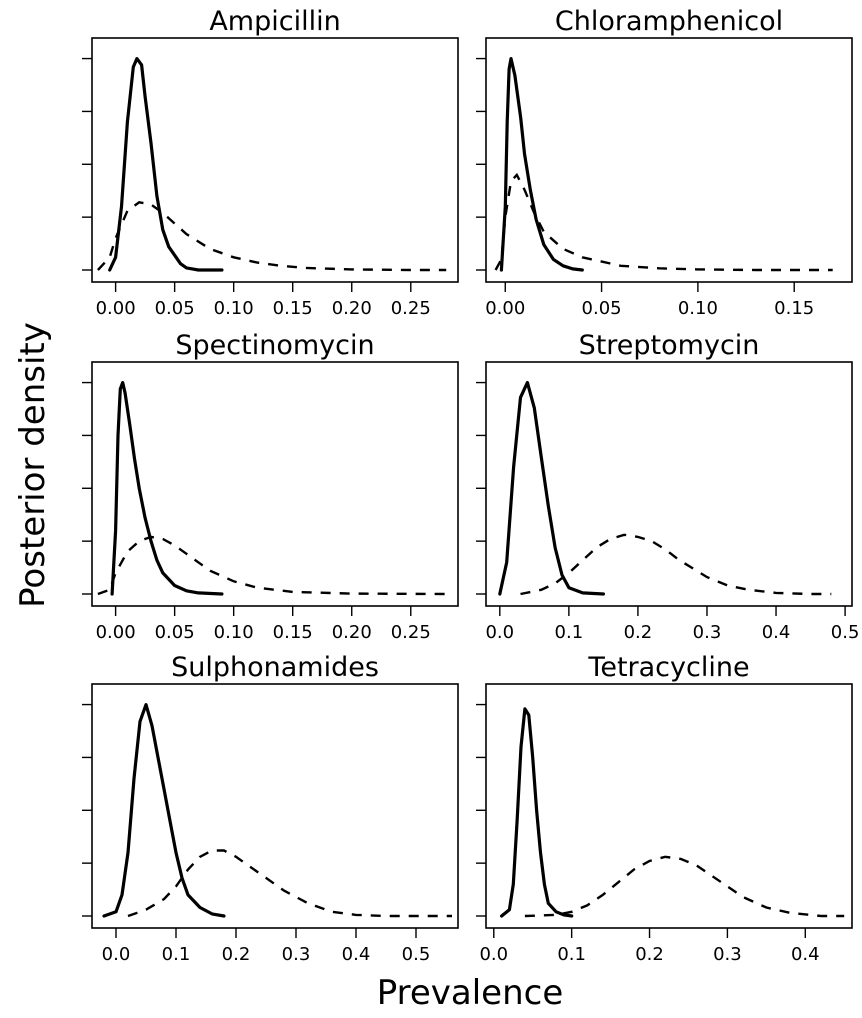  Describe the element at coordinates (669, 21) in the screenshot. I see `panel-title: Chloramphenicol` at that location.